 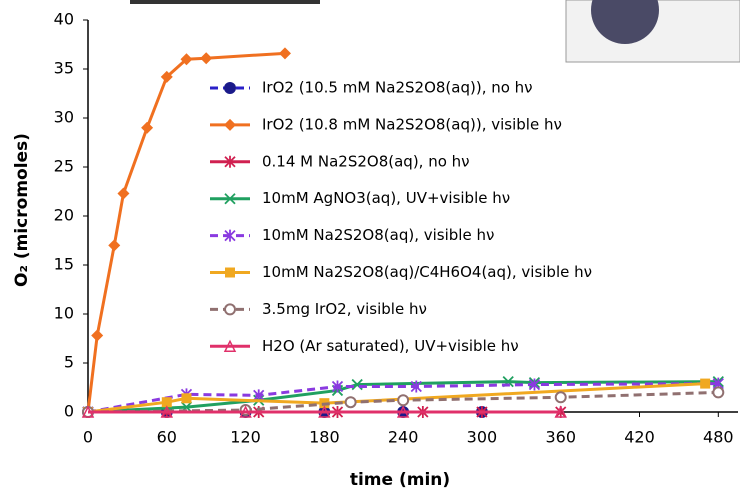 I want to click on legend-label: 10mM Na2S2O8(aq), visible hν, so click(x=378, y=235).